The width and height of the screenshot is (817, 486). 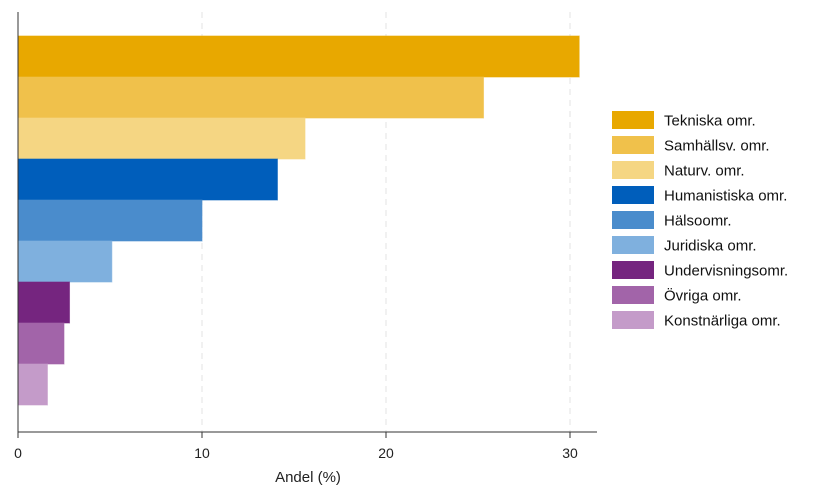 I want to click on x-tick-label: 0, so click(x=18, y=453).